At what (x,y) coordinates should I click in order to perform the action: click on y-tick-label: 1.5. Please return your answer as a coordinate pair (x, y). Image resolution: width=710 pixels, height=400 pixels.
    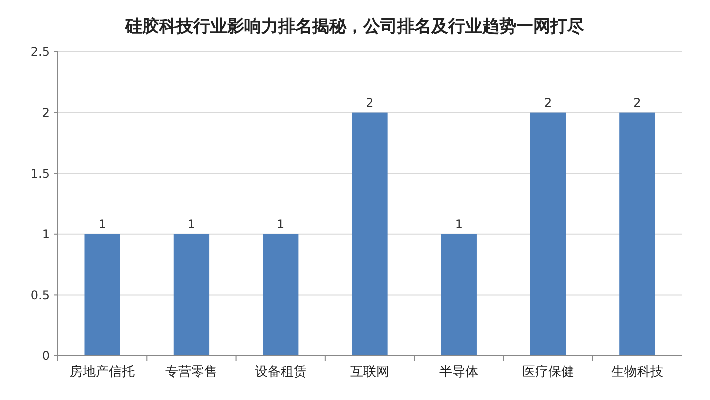
    Looking at the image, I should click on (40, 173).